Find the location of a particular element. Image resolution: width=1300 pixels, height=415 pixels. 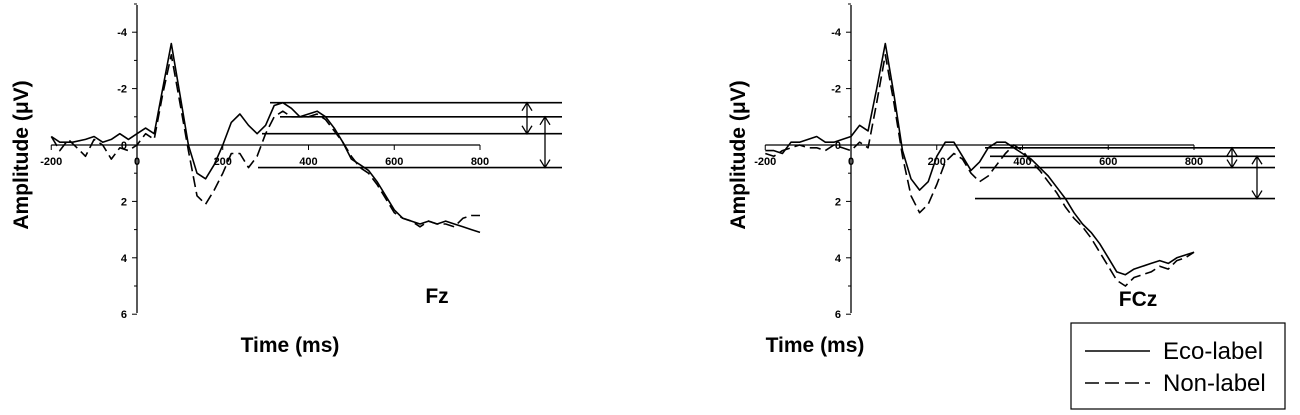

legend-box is located at coordinates (1178, 366).